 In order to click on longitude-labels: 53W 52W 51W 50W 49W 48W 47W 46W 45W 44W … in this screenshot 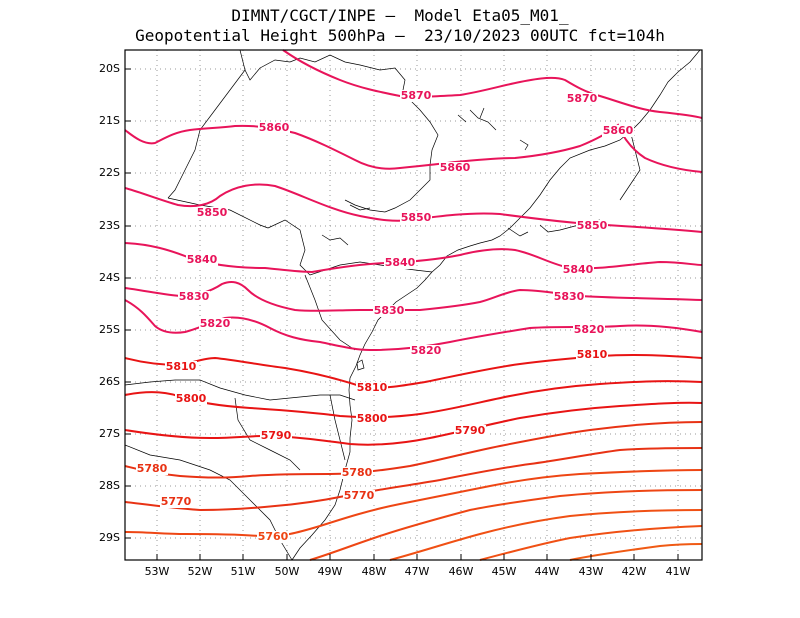, I will do `click(418, 571)`.